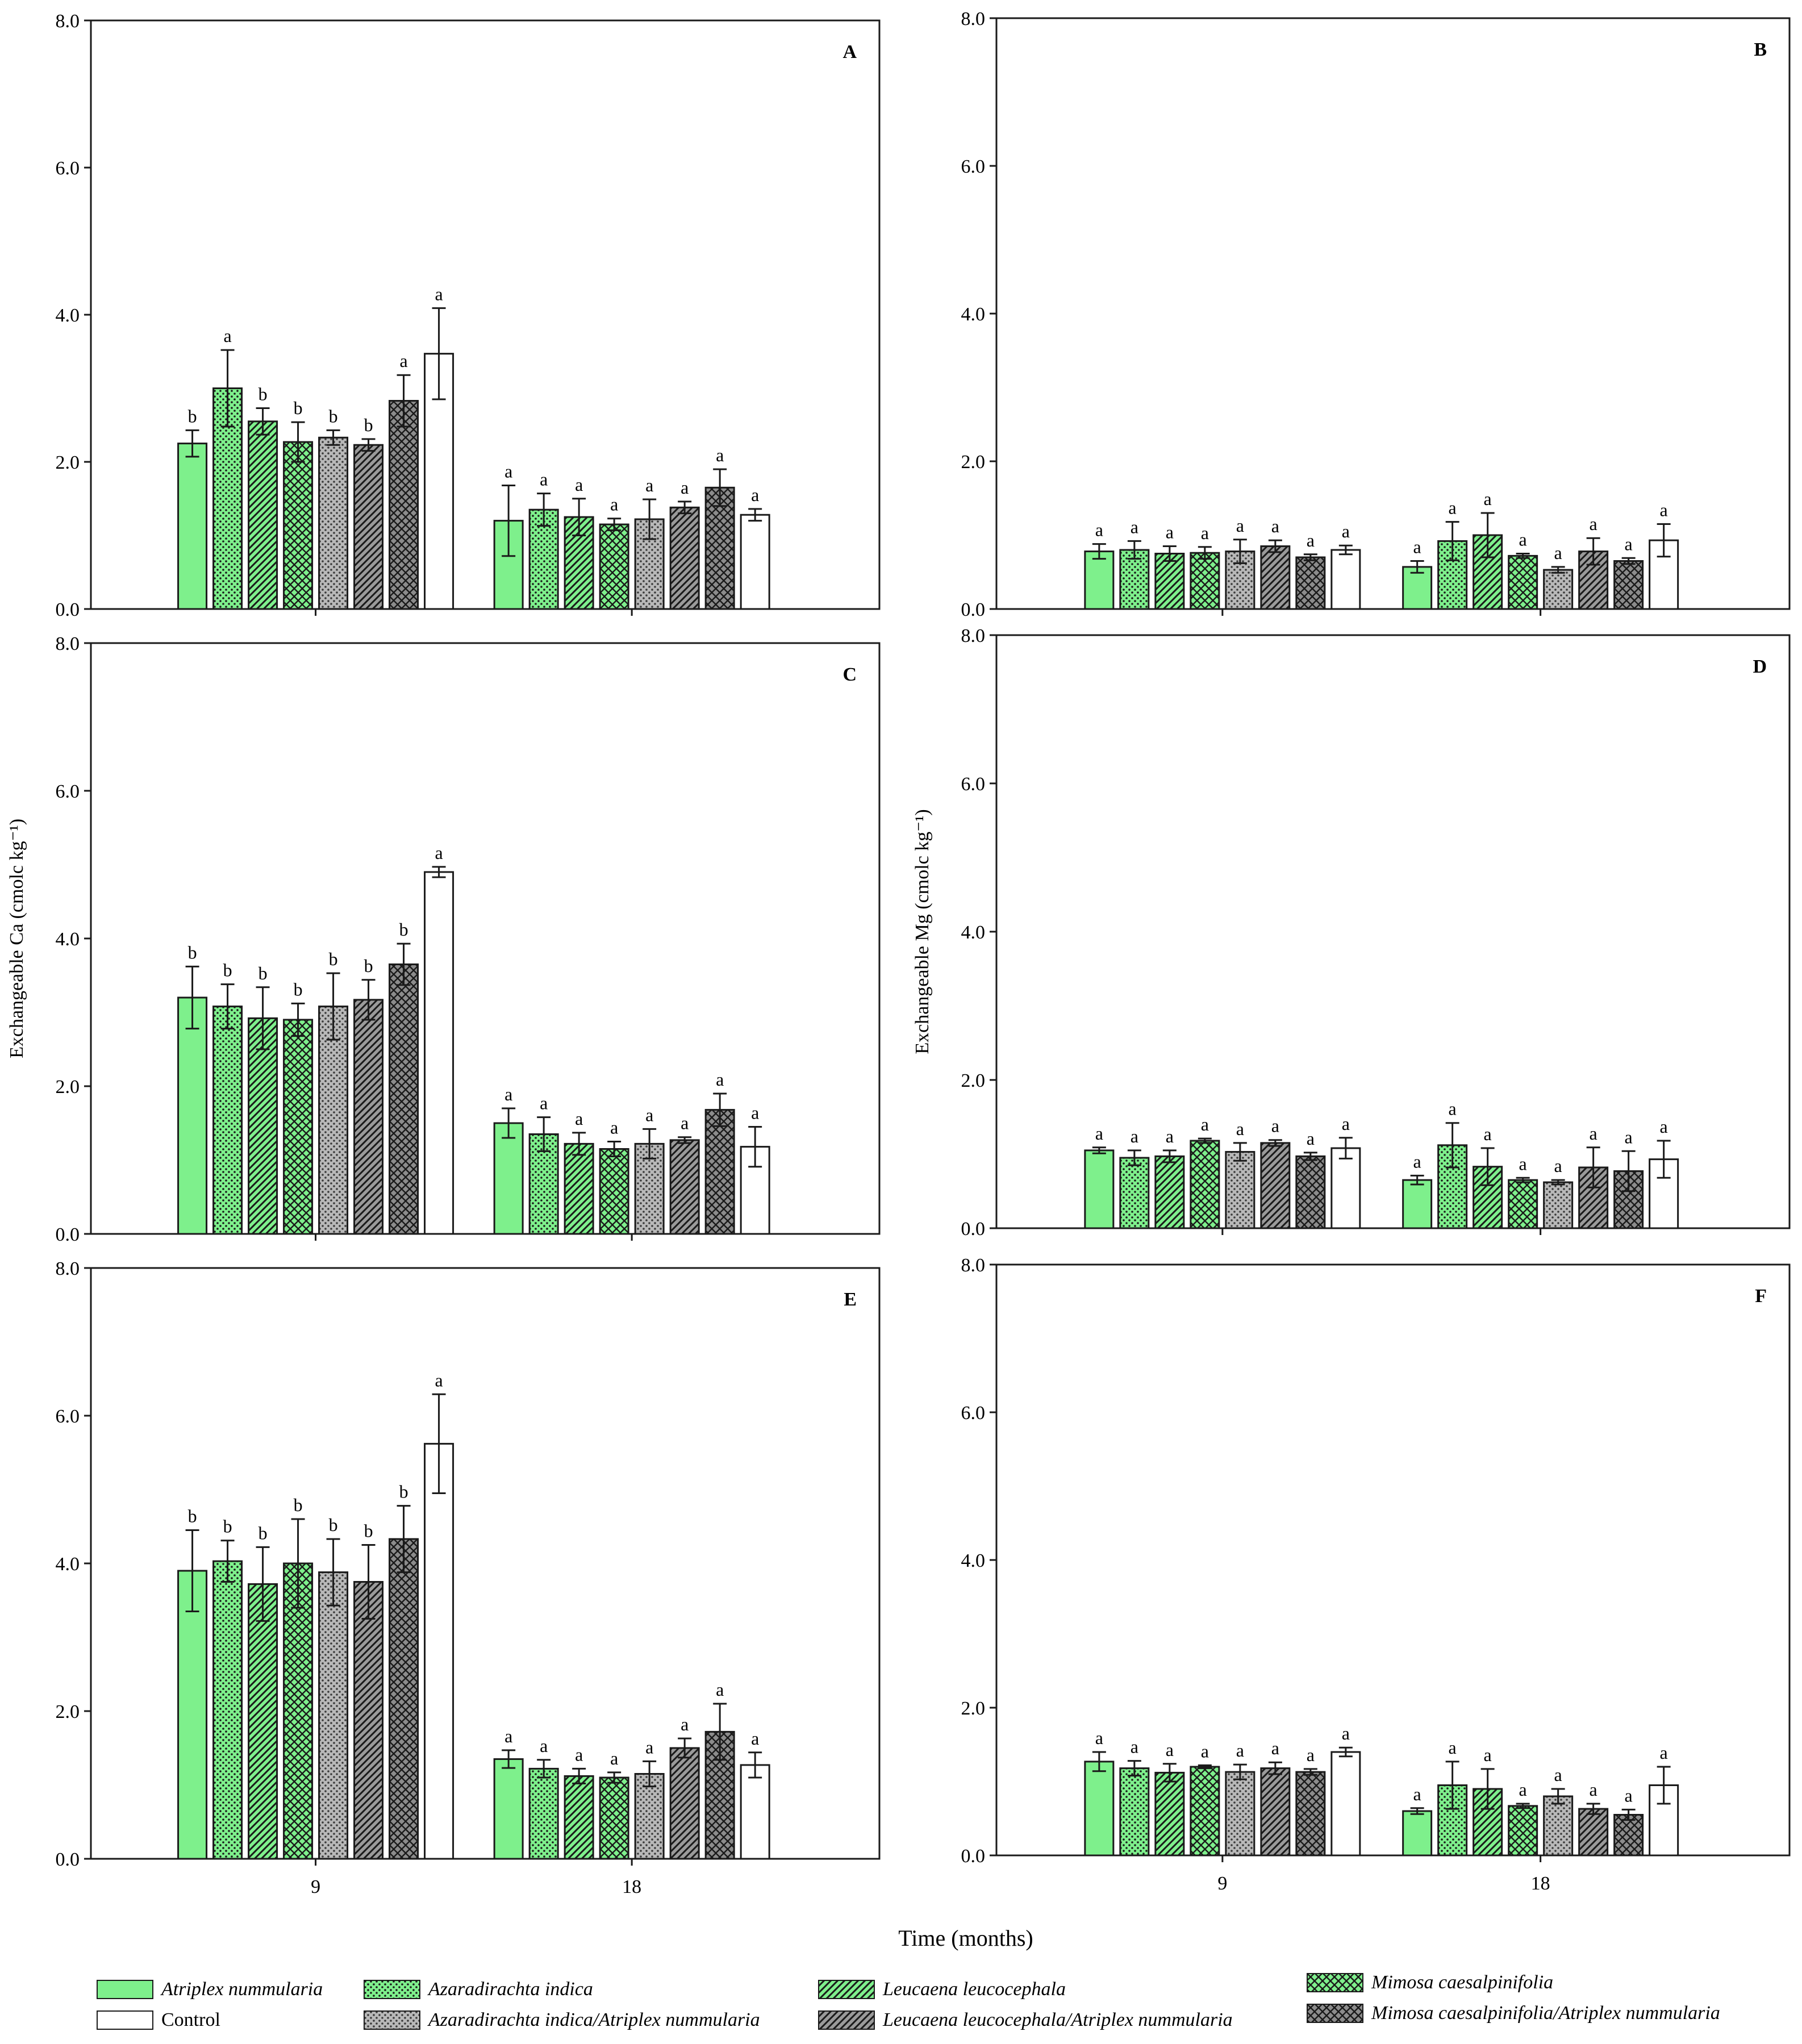 The height and width of the screenshot is (2044, 1802). Describe the element at coordinates (242, 1989) in the screenshot. I see `legend-label: Atriplex nummularia` at that location.